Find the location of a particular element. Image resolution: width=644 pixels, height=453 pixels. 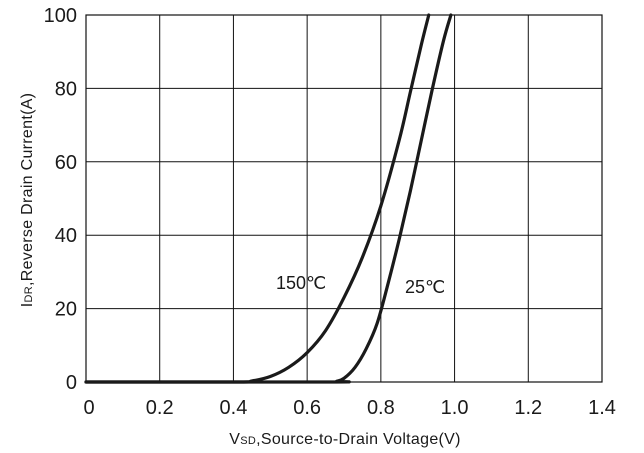

y-axis-label-prefix: I is located at coordinates (27, 305).